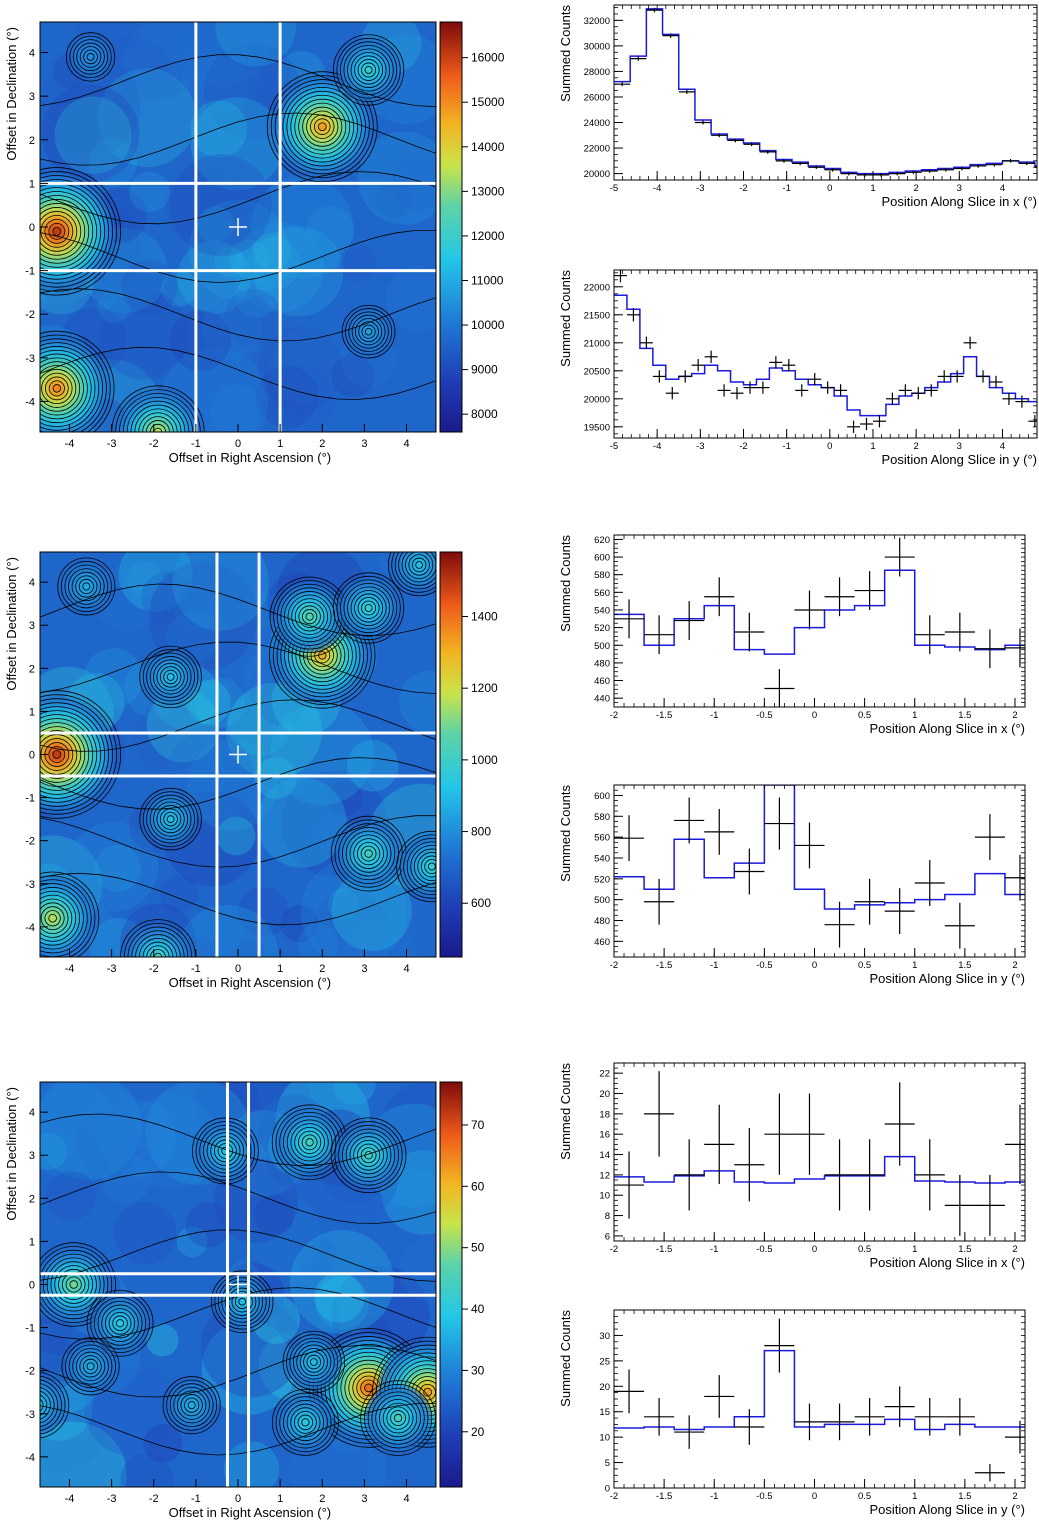 The height and width of the screenshot is (1528, 1039). Describe the element at coordinates (819, 1152) in the screenshot. I see `profile-frame` at that location.